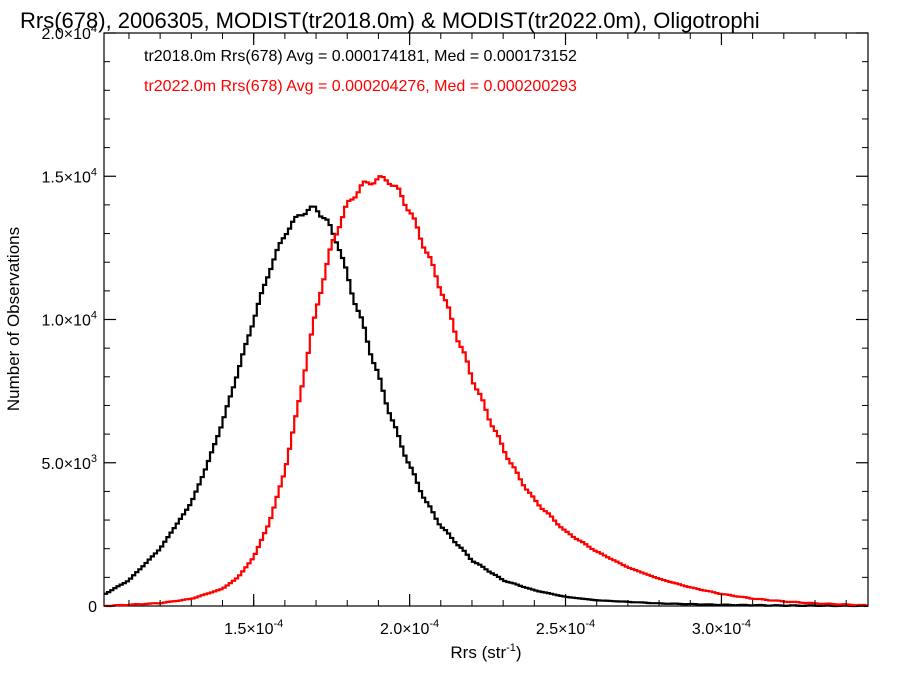  Describe the element at coordinates (721, 628) in the screenshot. I see `x-tick-label: 3.0×10⁻⁴` at that location.